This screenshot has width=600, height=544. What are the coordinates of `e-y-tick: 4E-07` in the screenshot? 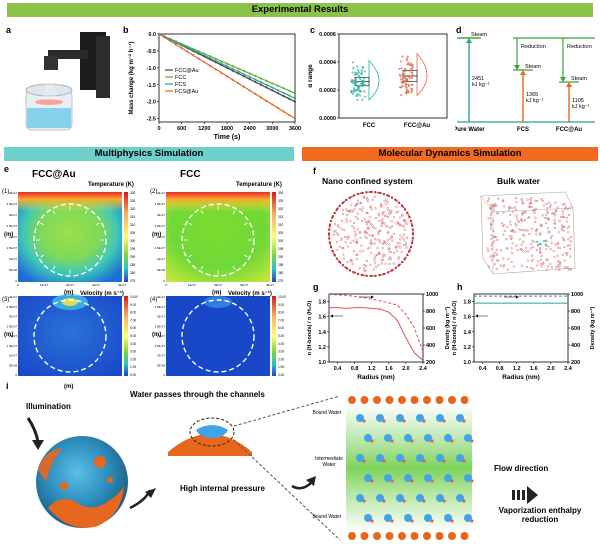 It's located at (13, 193).